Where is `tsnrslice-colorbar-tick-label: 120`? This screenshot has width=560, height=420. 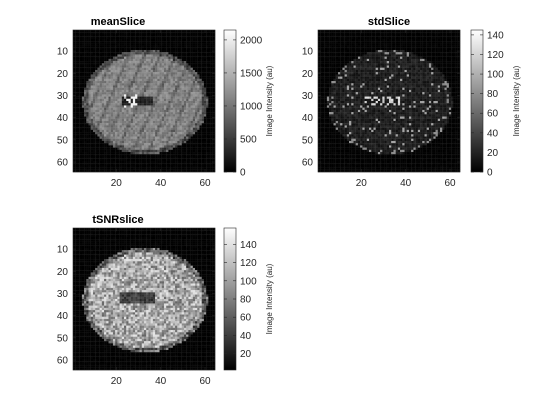
tsnrslice-colorbar-tick-label: 120 is located at coordinates (248, 263).